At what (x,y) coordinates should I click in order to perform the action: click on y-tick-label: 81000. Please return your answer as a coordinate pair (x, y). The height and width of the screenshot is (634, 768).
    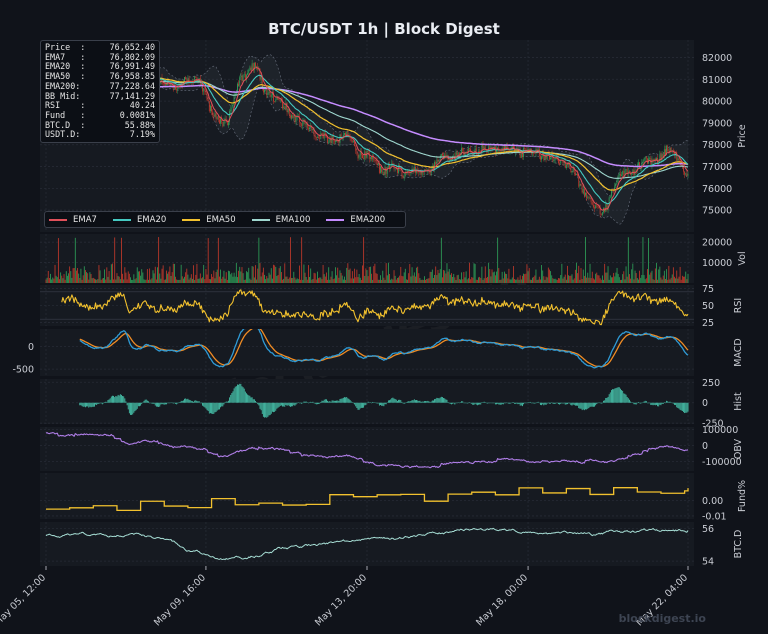
    Looking at the image, I should click on (717, 80).